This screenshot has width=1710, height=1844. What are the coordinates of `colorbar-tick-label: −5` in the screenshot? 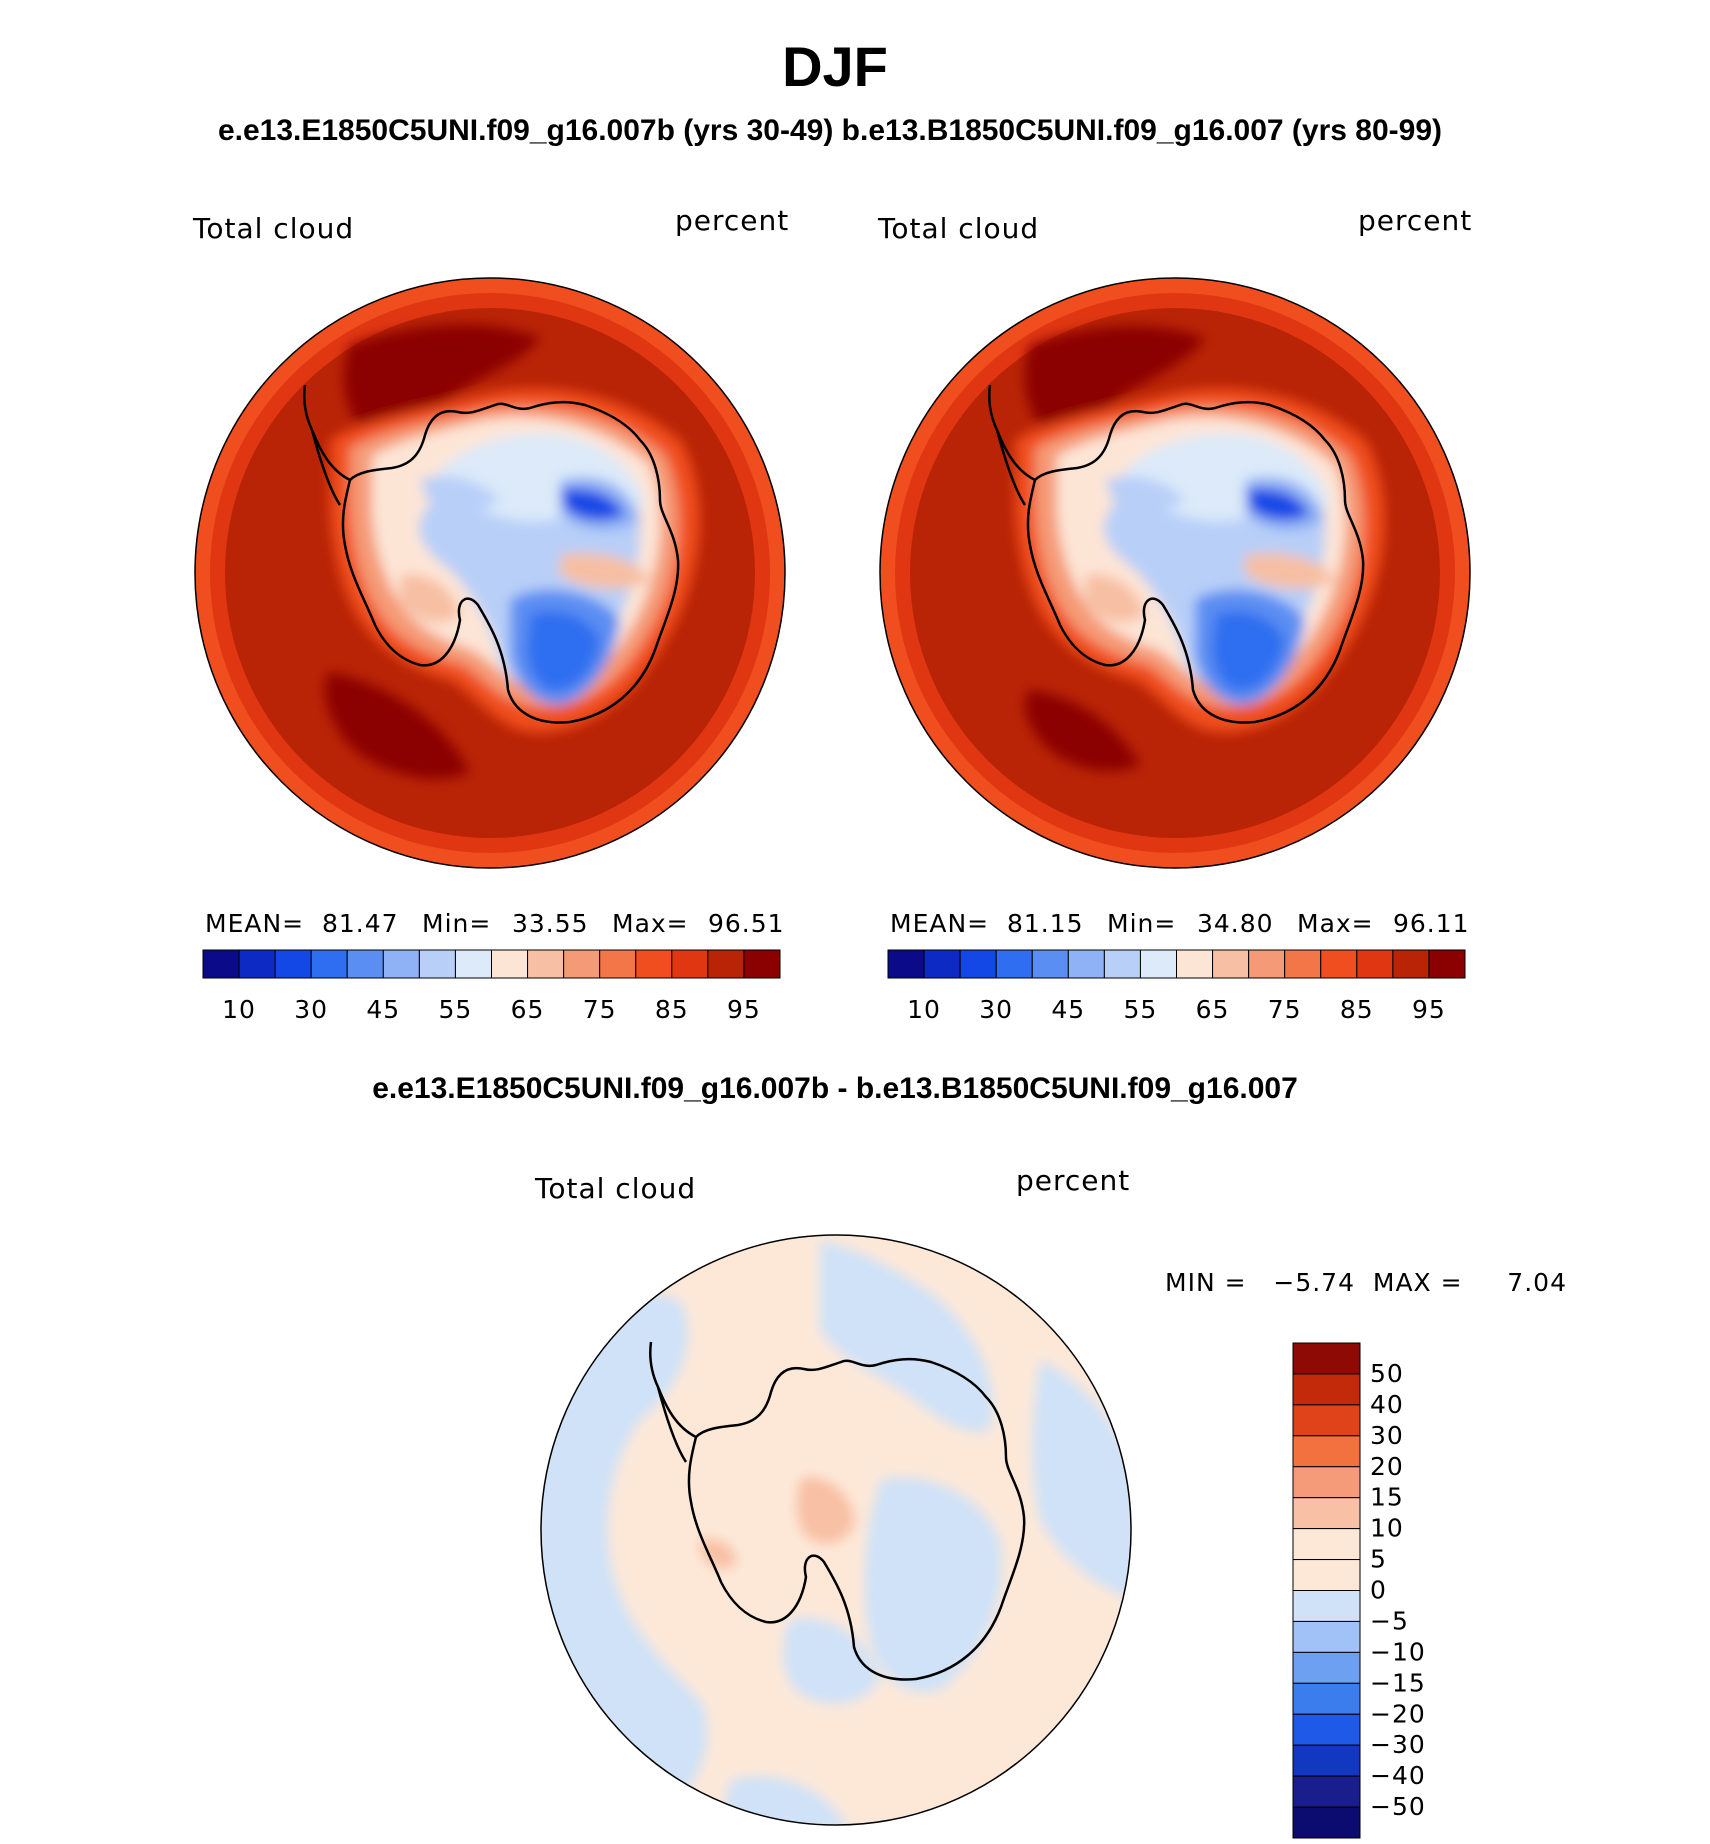 It's located at (1389, 1620).